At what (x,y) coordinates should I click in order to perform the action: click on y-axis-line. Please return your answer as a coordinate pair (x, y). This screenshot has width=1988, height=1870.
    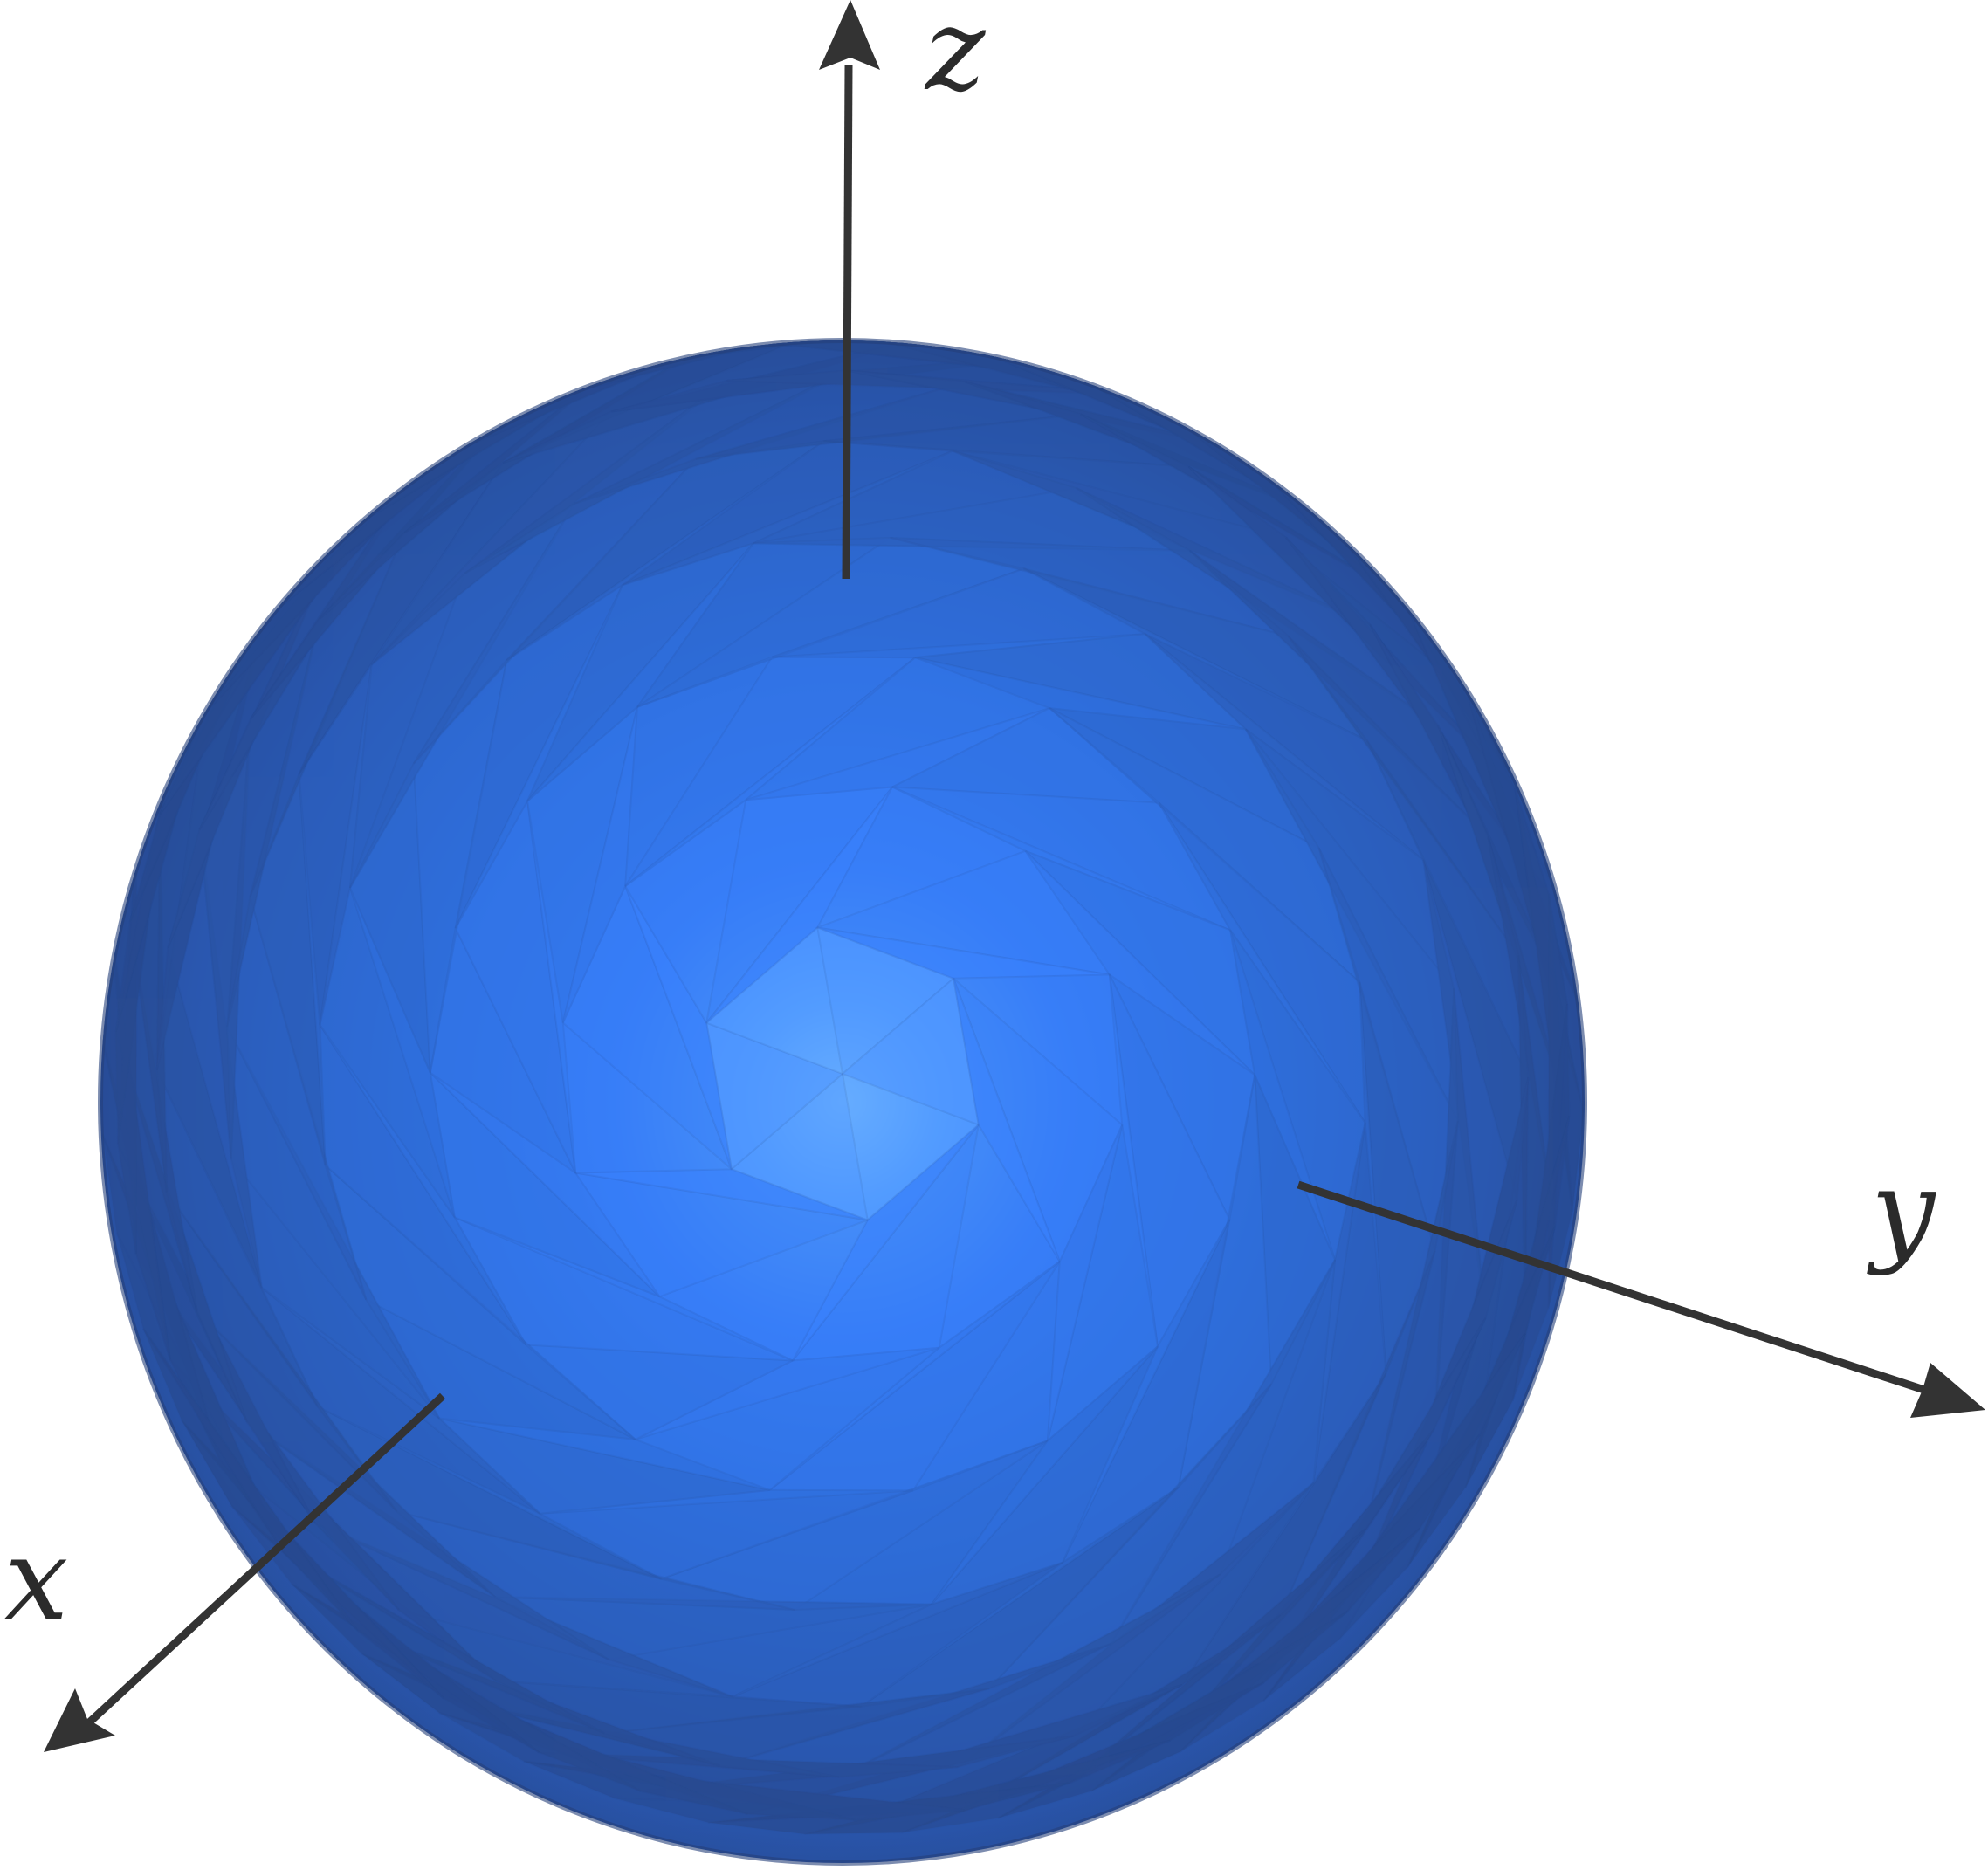
    Looking at the image, I should click on (1614, 1288).